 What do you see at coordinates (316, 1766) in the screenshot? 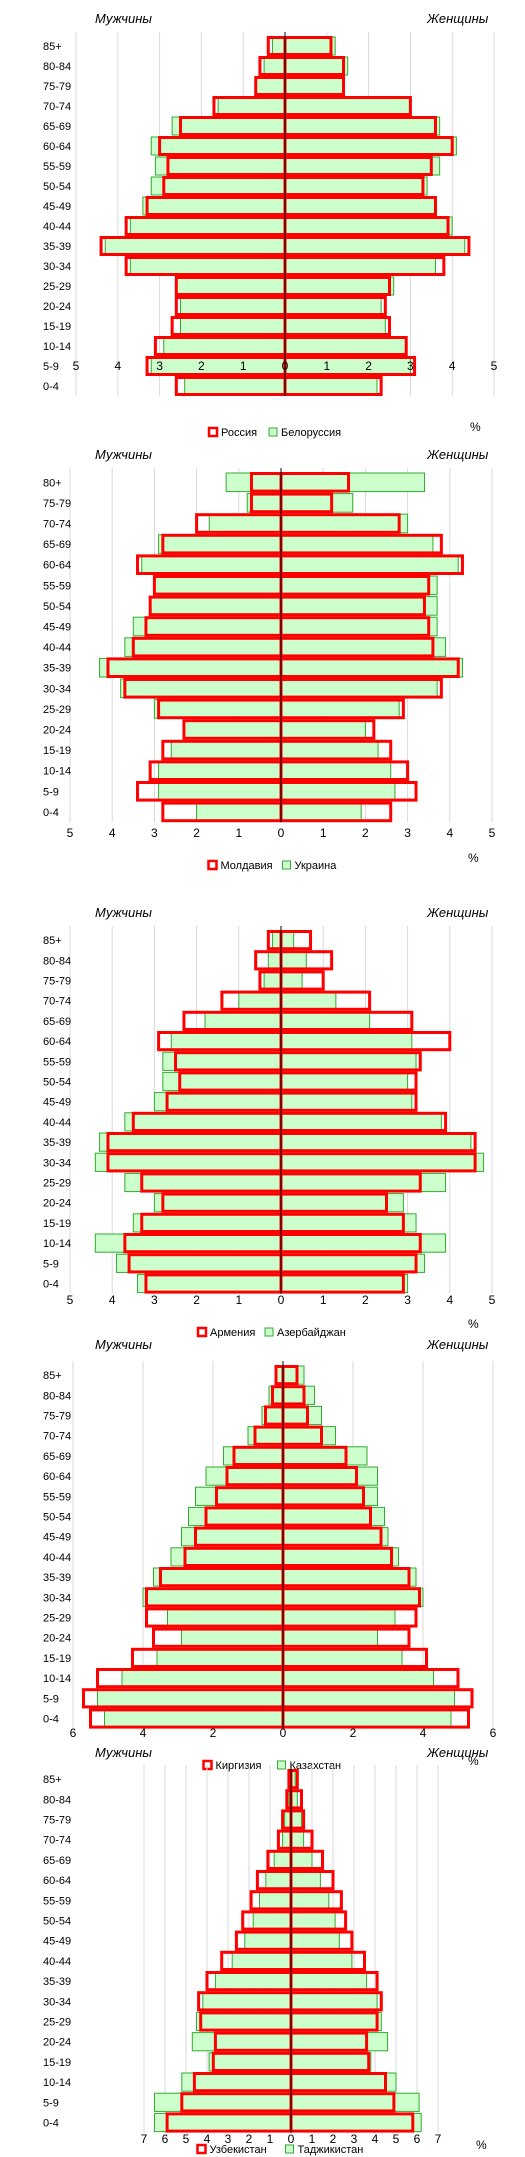
I see `legend-label: Казахстан` at bounding box center [316, 1766].